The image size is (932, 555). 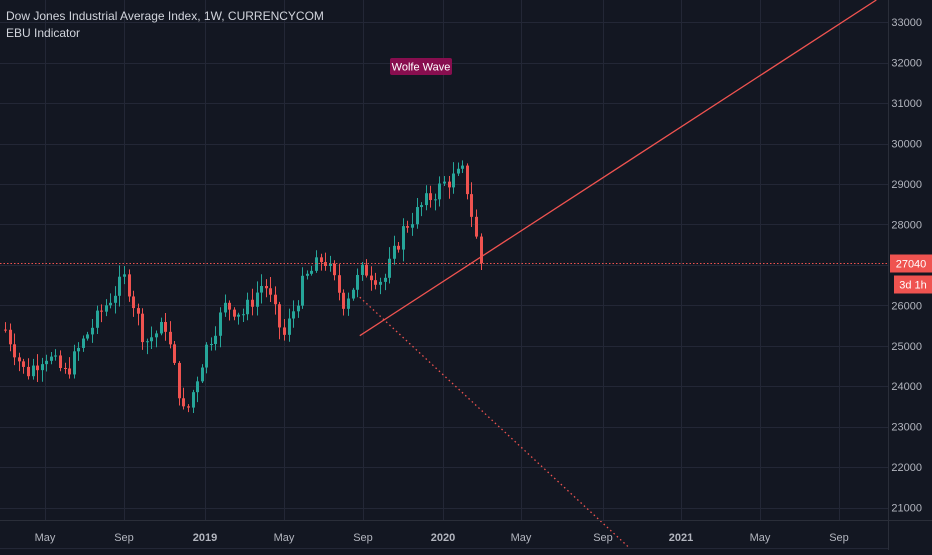 What do you see at coordinates (906, 225) in the screenshot?
I see `y-tick-label: 28000` at bounding box center [906, 225].